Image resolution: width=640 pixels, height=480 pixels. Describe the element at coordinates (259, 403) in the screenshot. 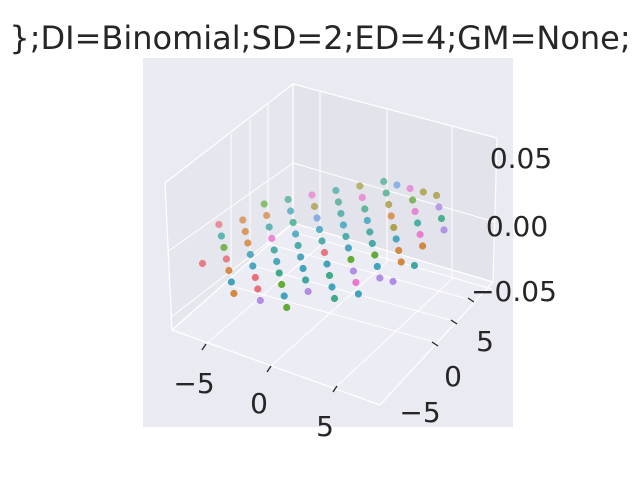

I see `x-tick-label: 0` at that location.